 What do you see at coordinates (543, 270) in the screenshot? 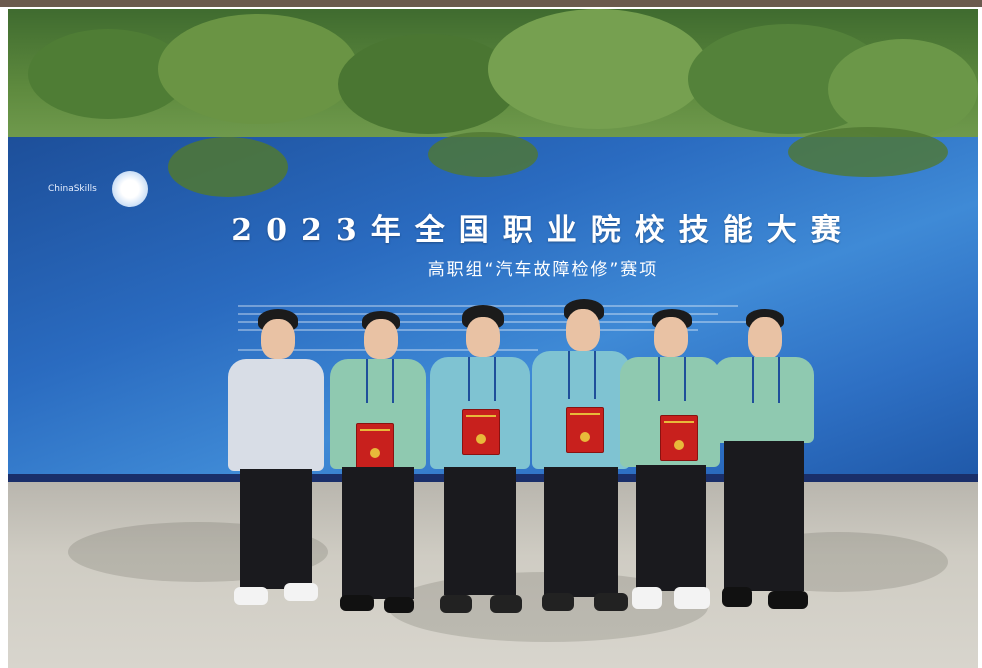
I see `banner-subtitle: 高职组“汽车故障检修”赛项` at bounding box center [543, 270].